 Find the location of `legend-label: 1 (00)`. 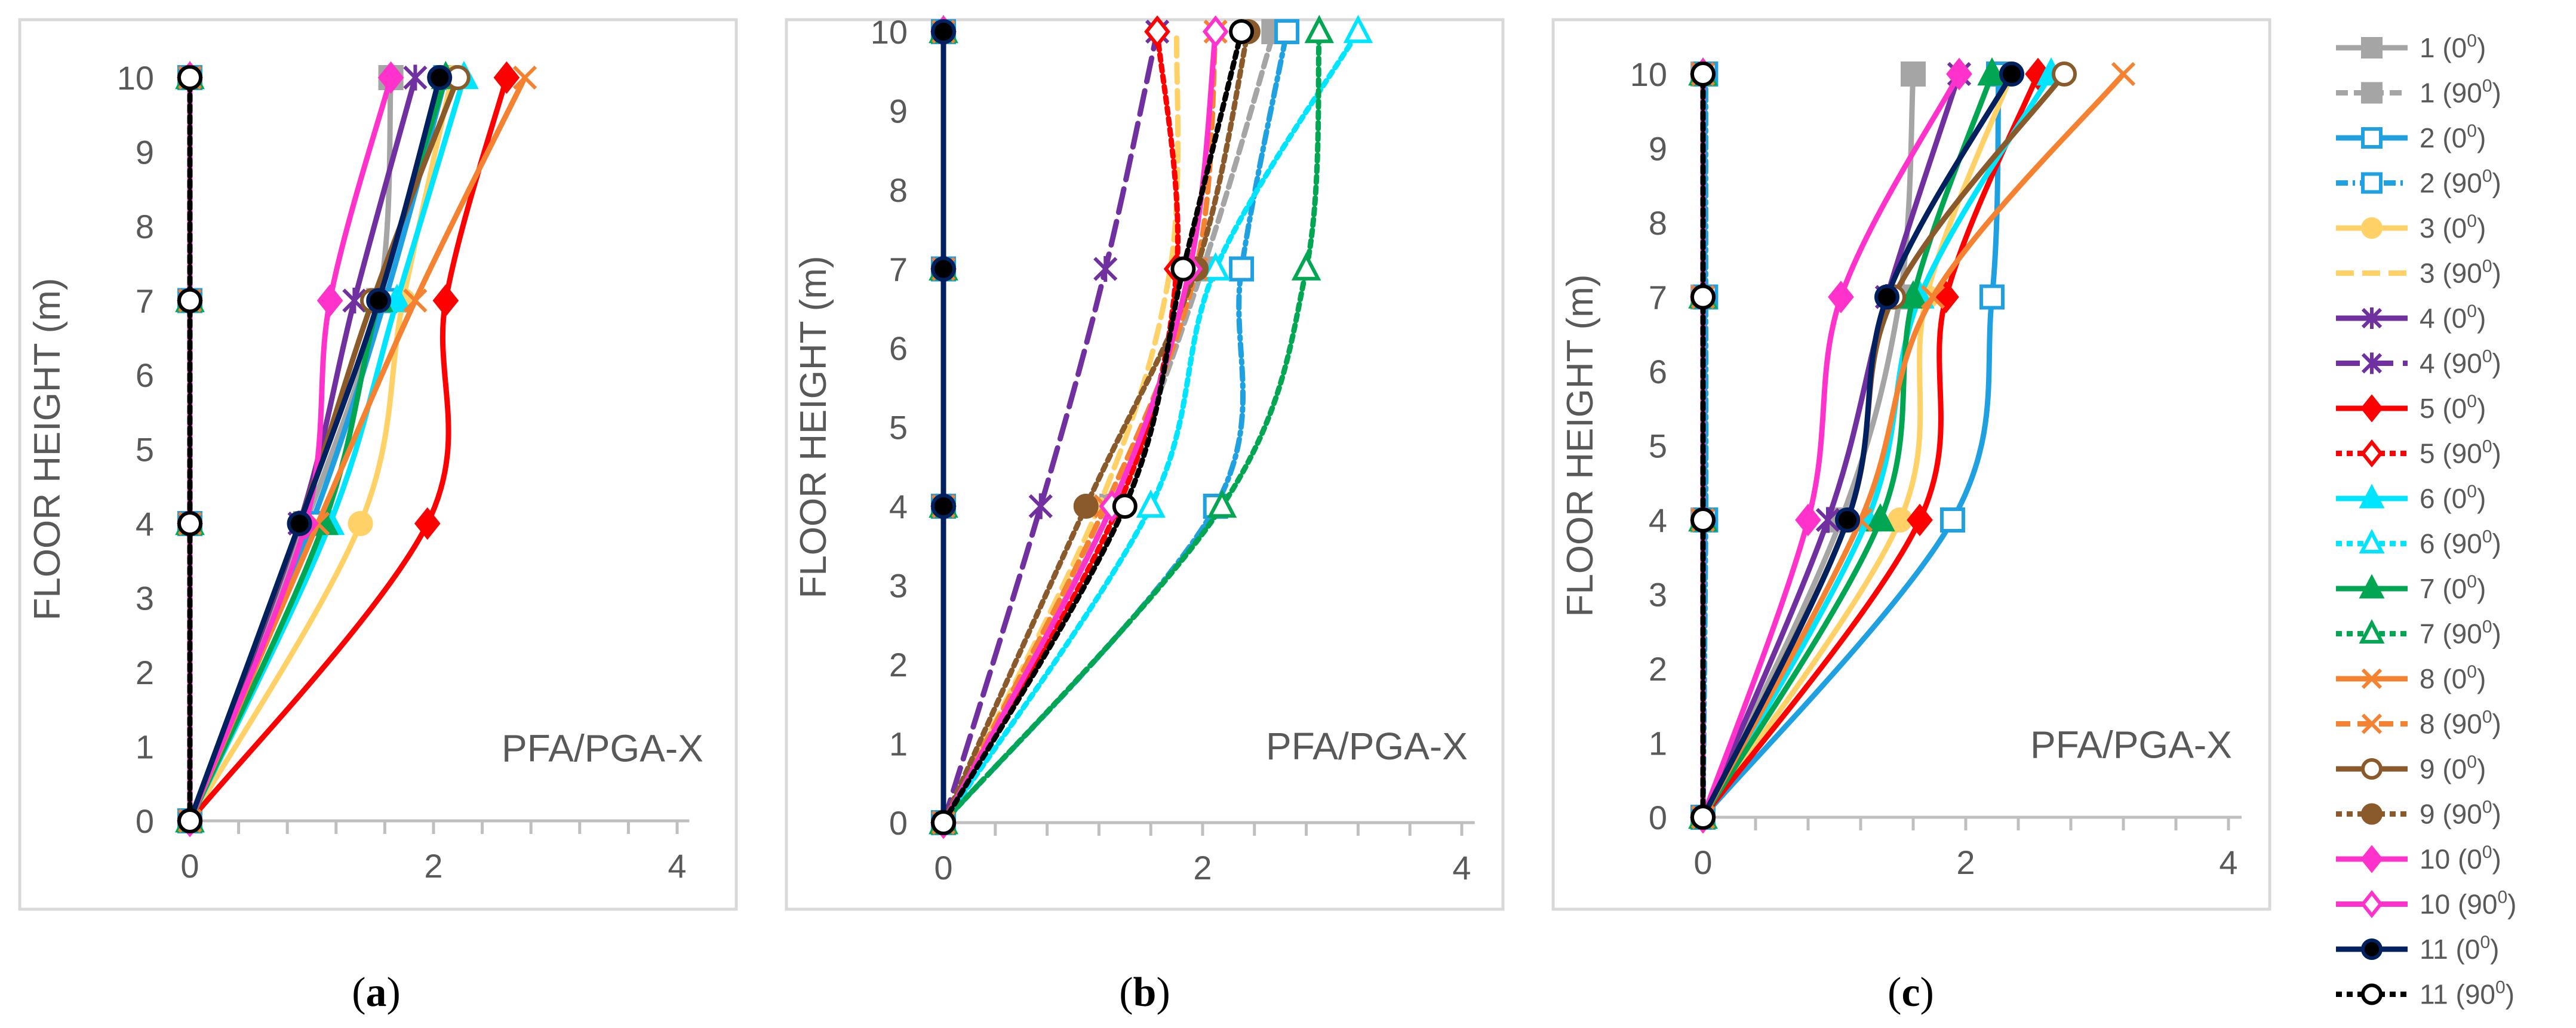

legend-label: 1 (00) is located at coordinates (2453, 47).